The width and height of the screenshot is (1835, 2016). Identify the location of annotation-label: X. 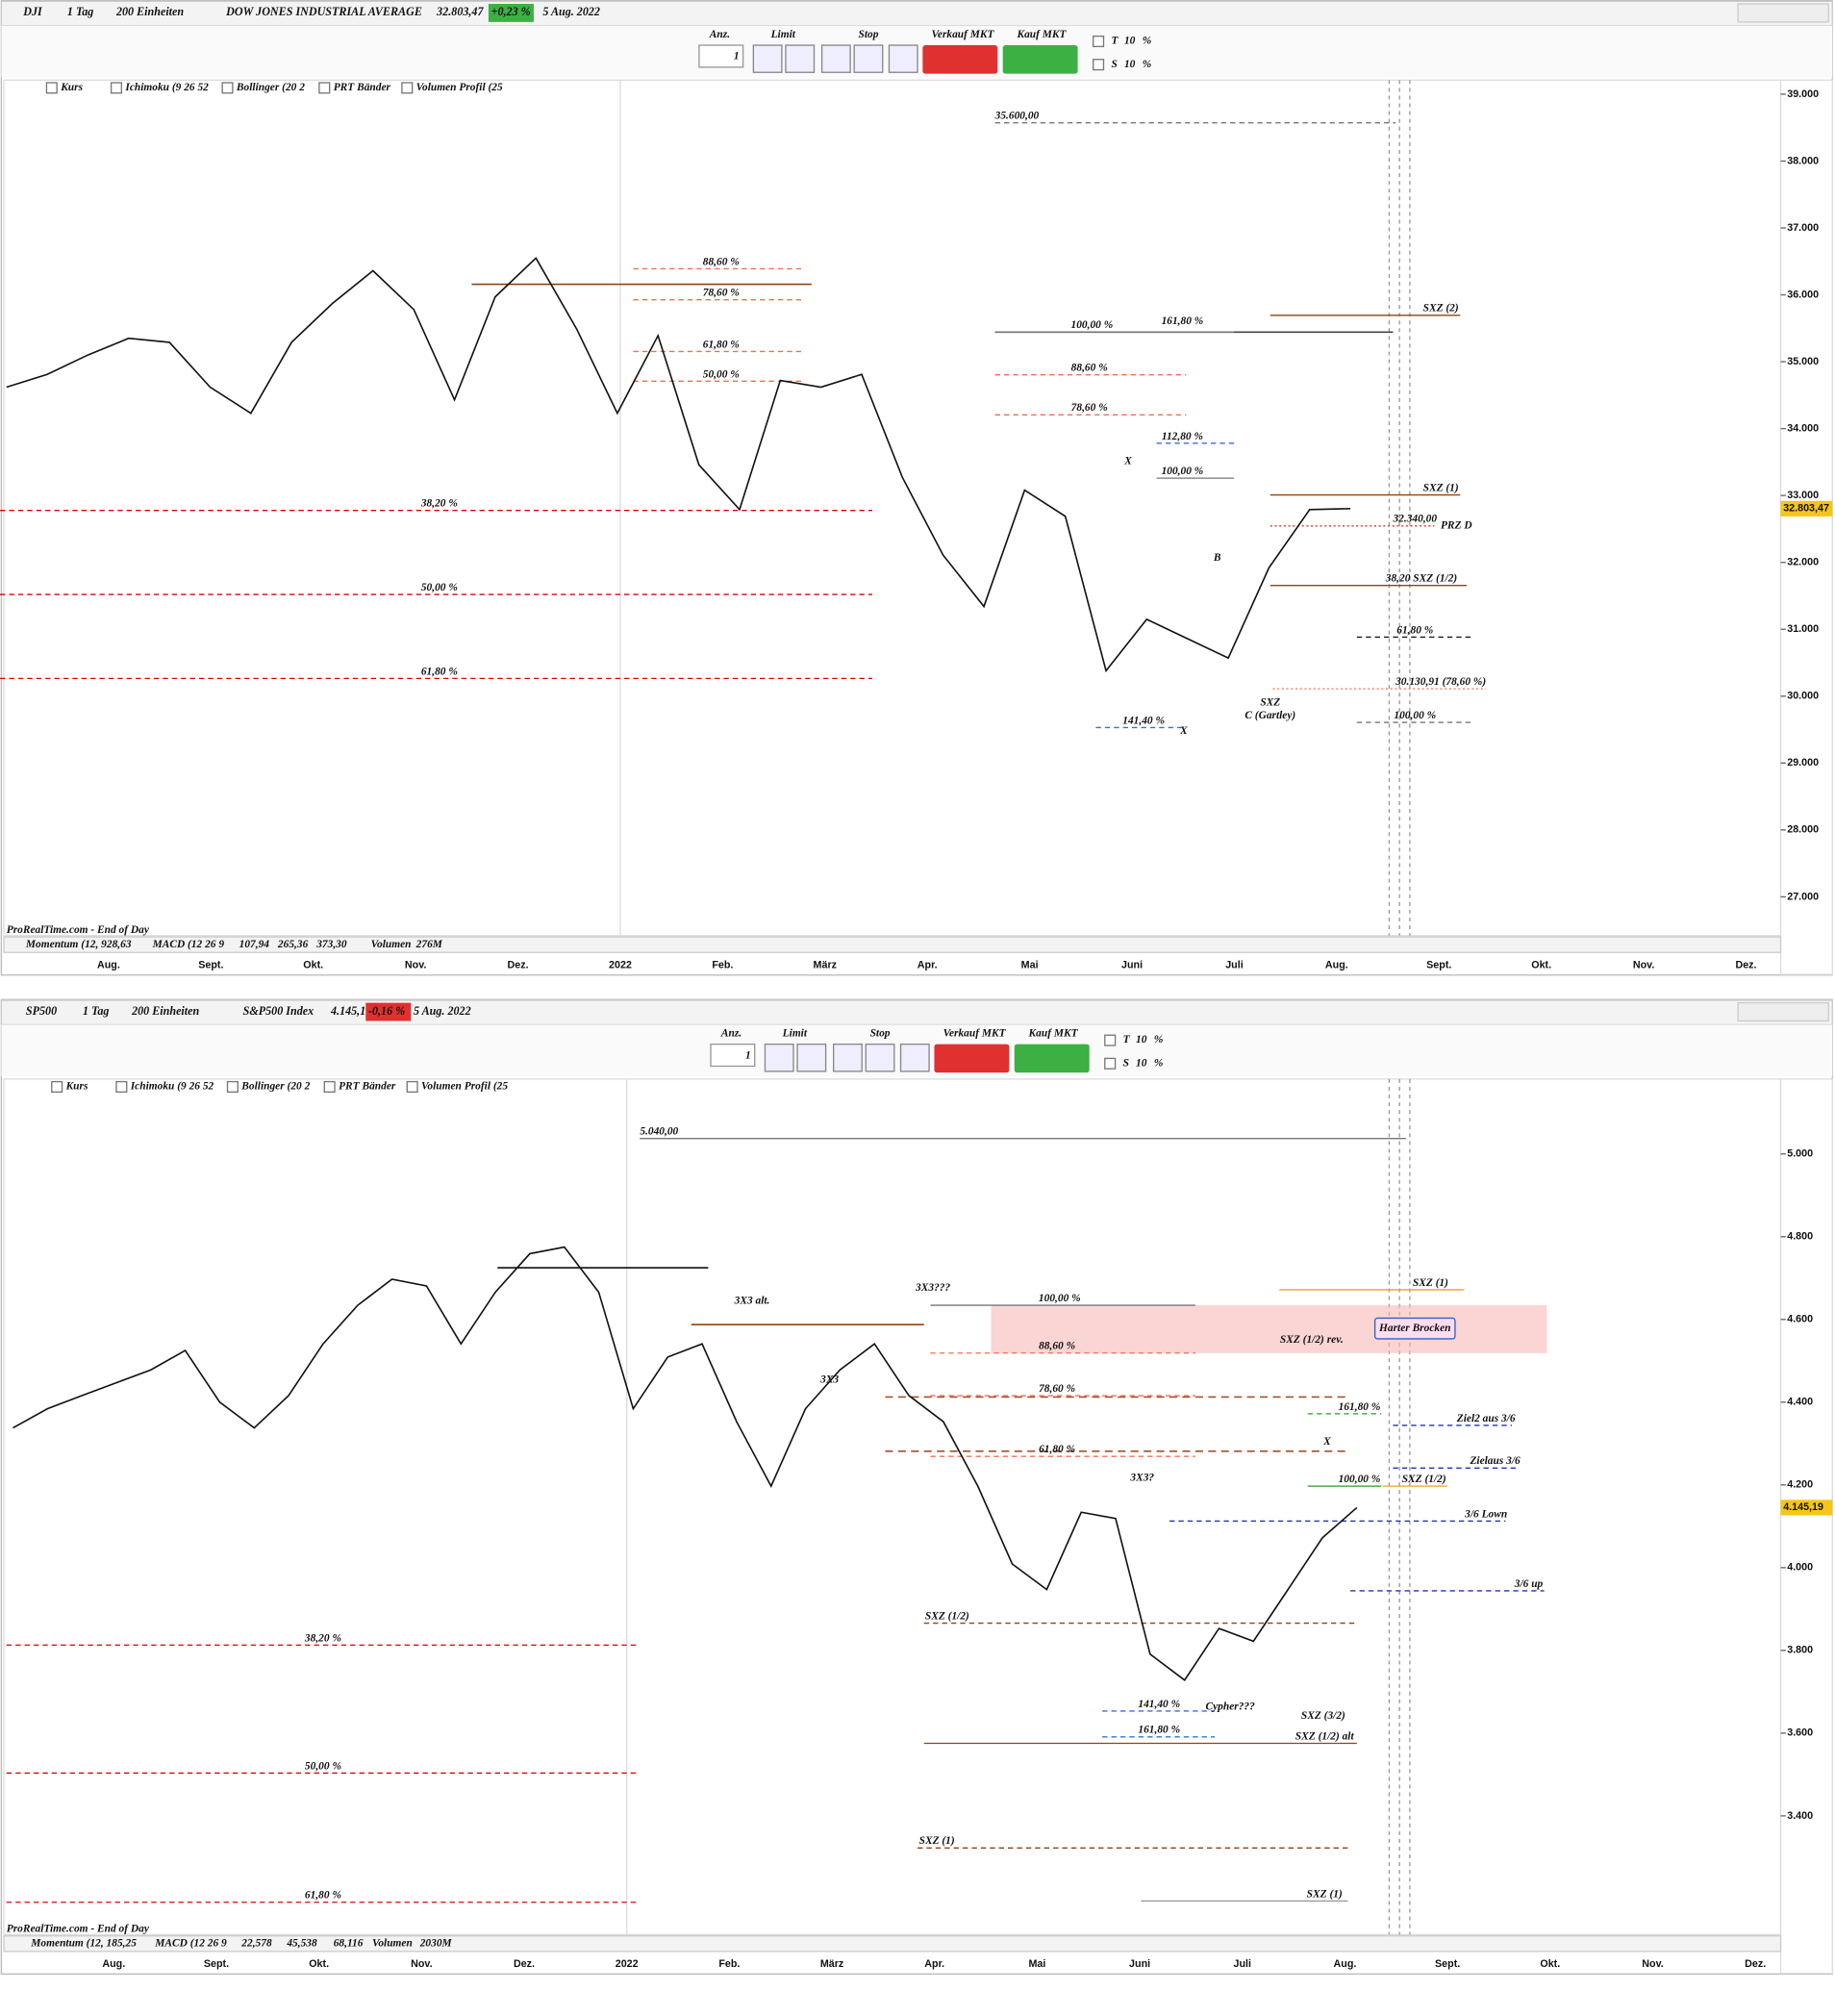
(1128, 461).